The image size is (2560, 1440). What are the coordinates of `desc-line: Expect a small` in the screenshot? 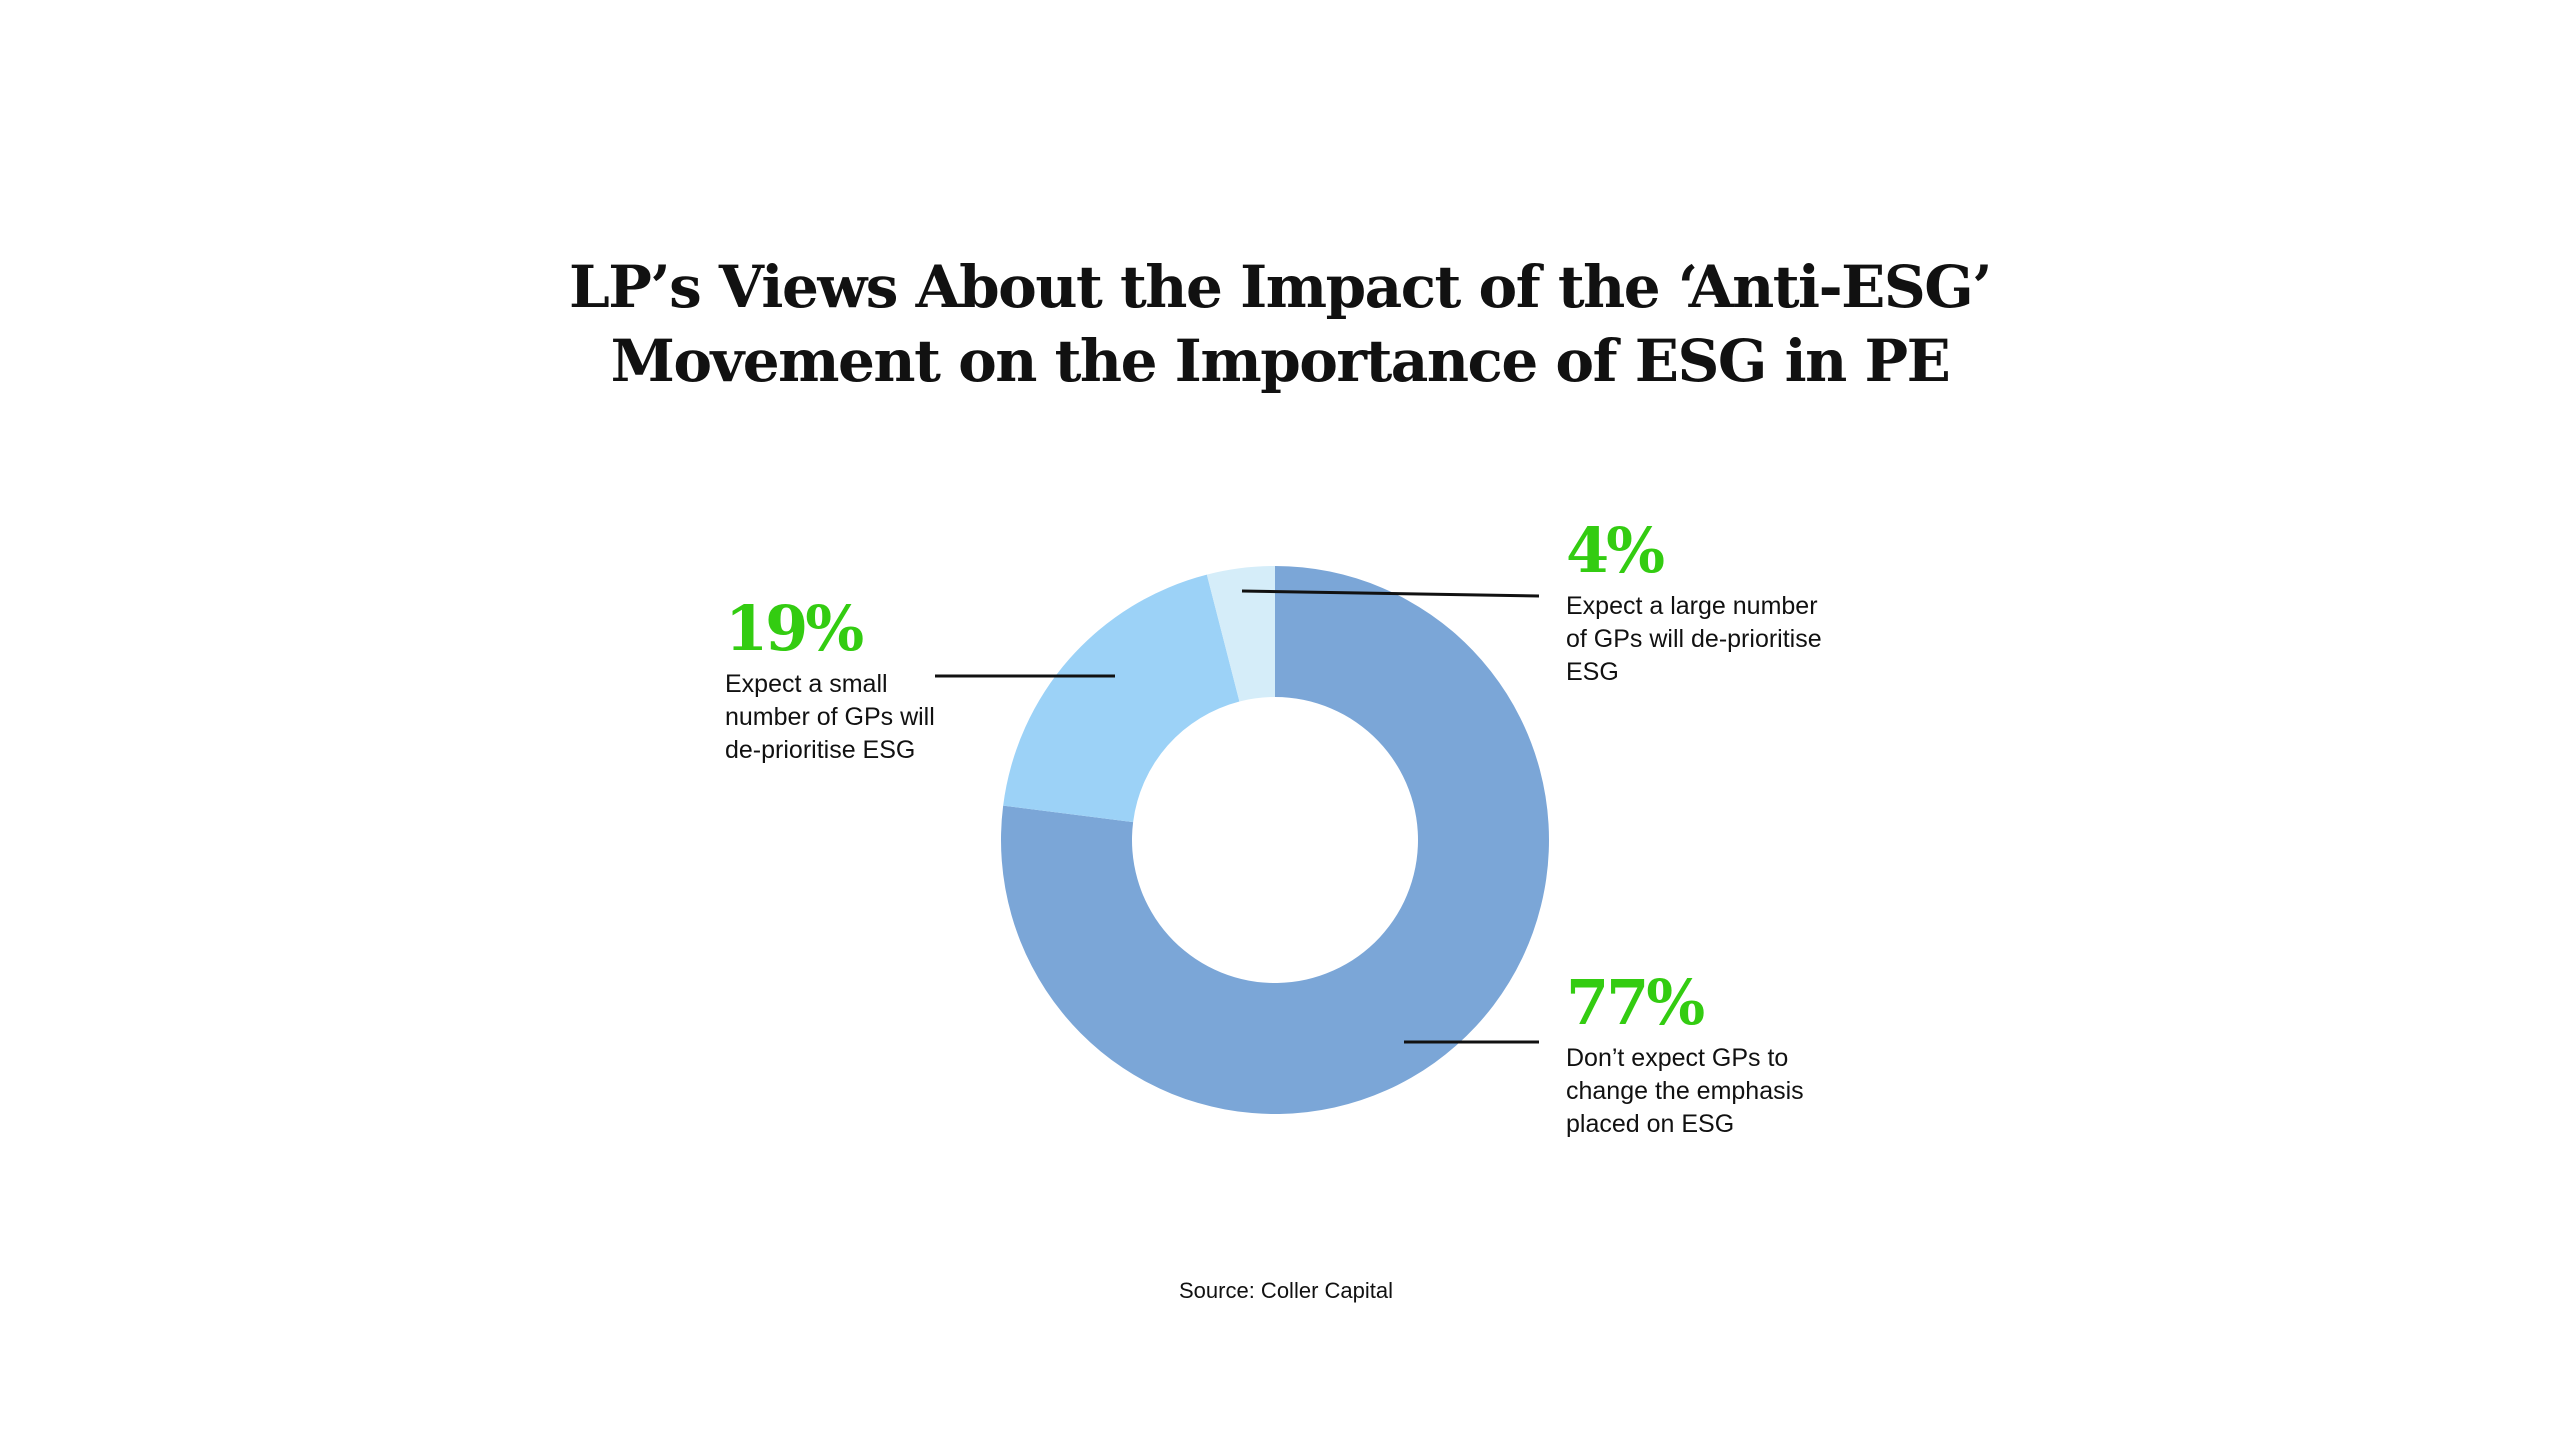 It's located at (806, 684).